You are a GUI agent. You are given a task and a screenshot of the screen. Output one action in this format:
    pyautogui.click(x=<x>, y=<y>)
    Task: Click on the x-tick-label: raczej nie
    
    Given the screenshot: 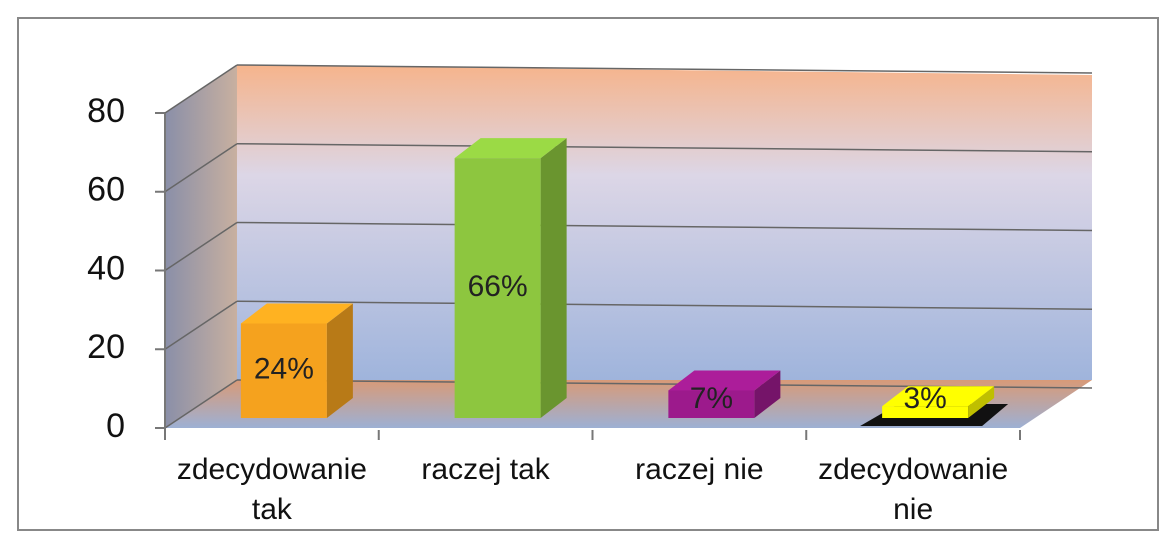 What is the action you would take?
    pyautogui.click(x=699, y=469)
    